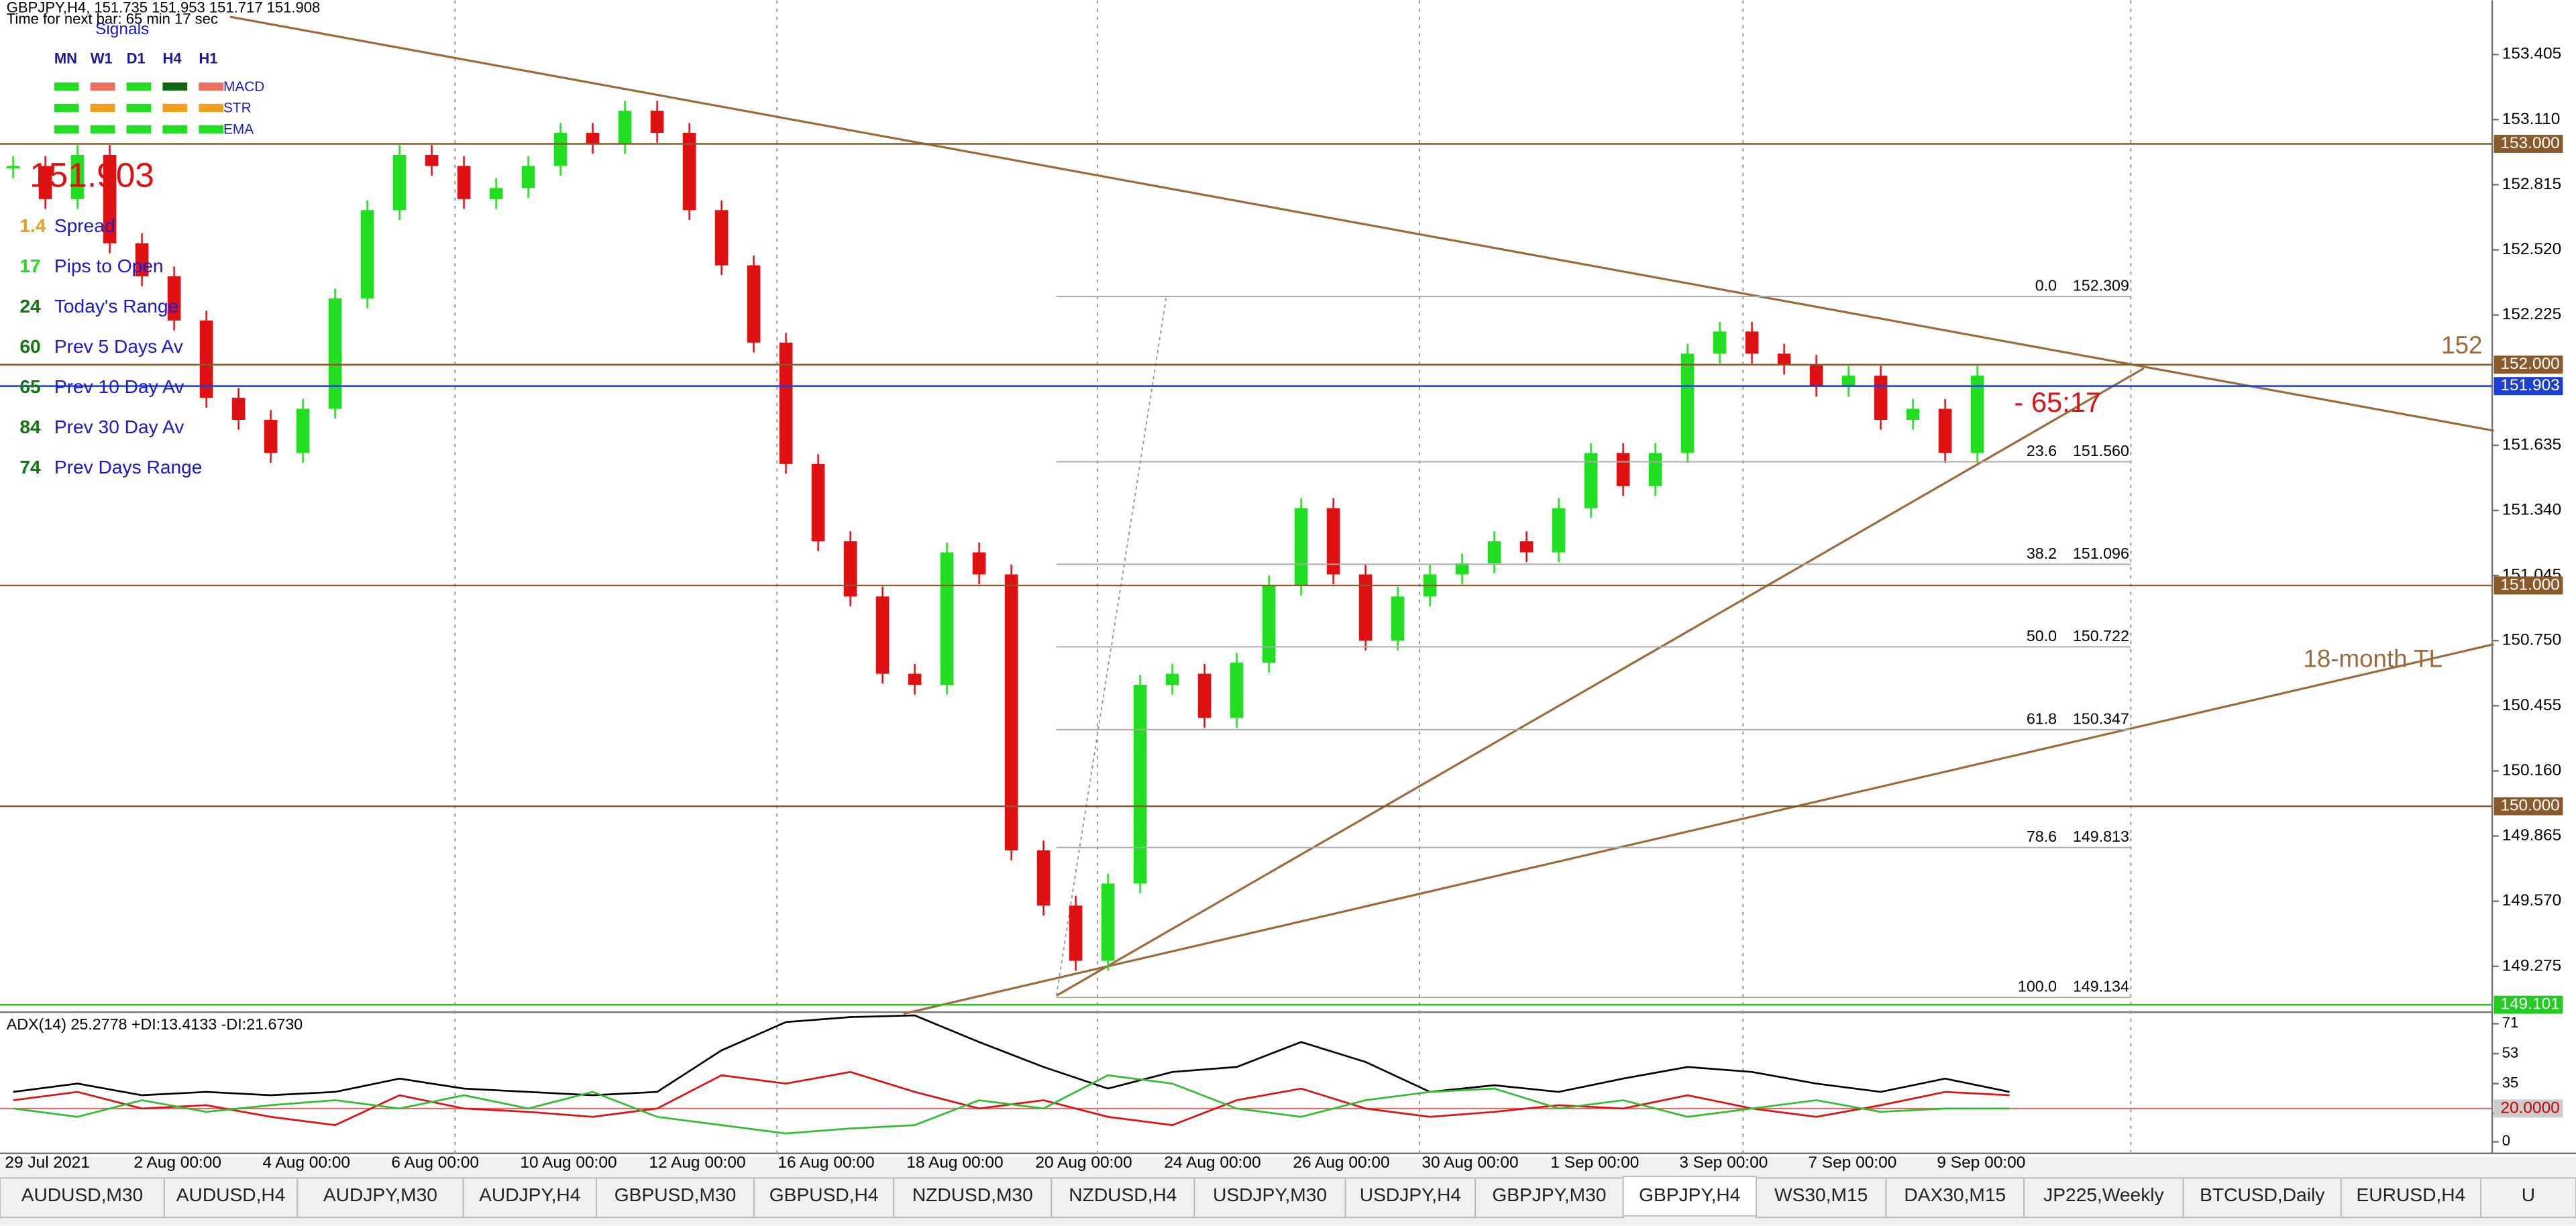 The image size is (2576, 1226). I want to click on level-label: 151.000, so click(2529, 584).